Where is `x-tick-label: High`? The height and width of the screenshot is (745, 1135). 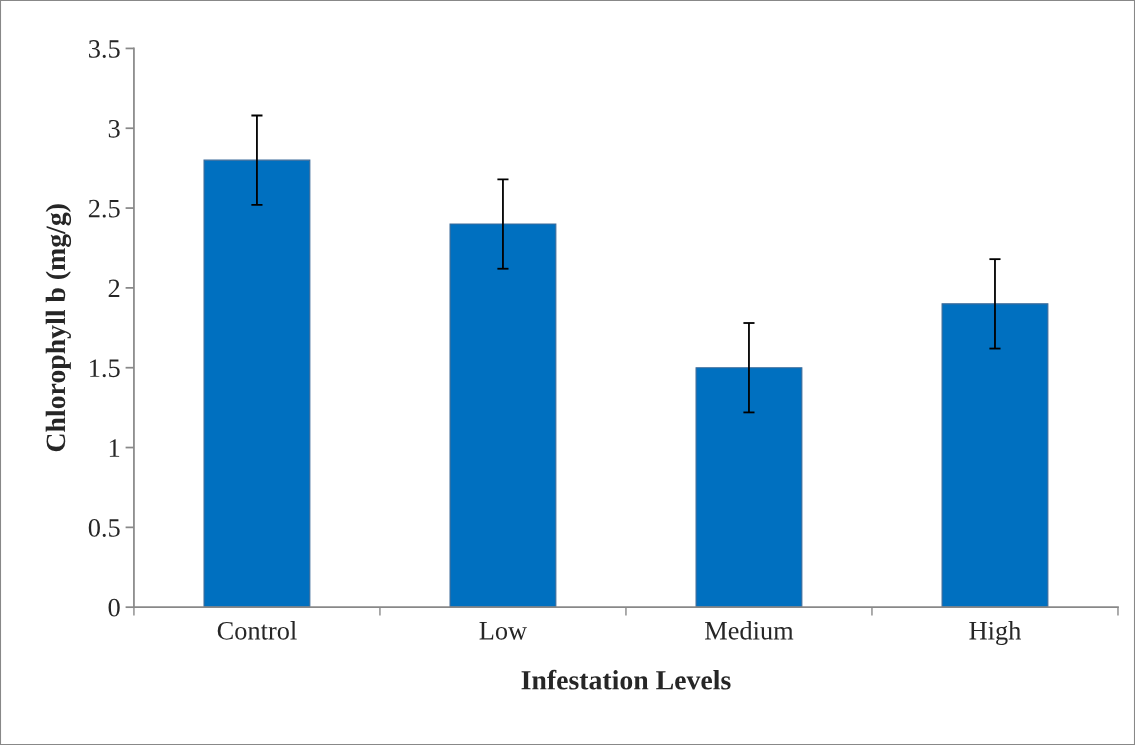
x-tick-label: High is located at coordinates (995, 633).